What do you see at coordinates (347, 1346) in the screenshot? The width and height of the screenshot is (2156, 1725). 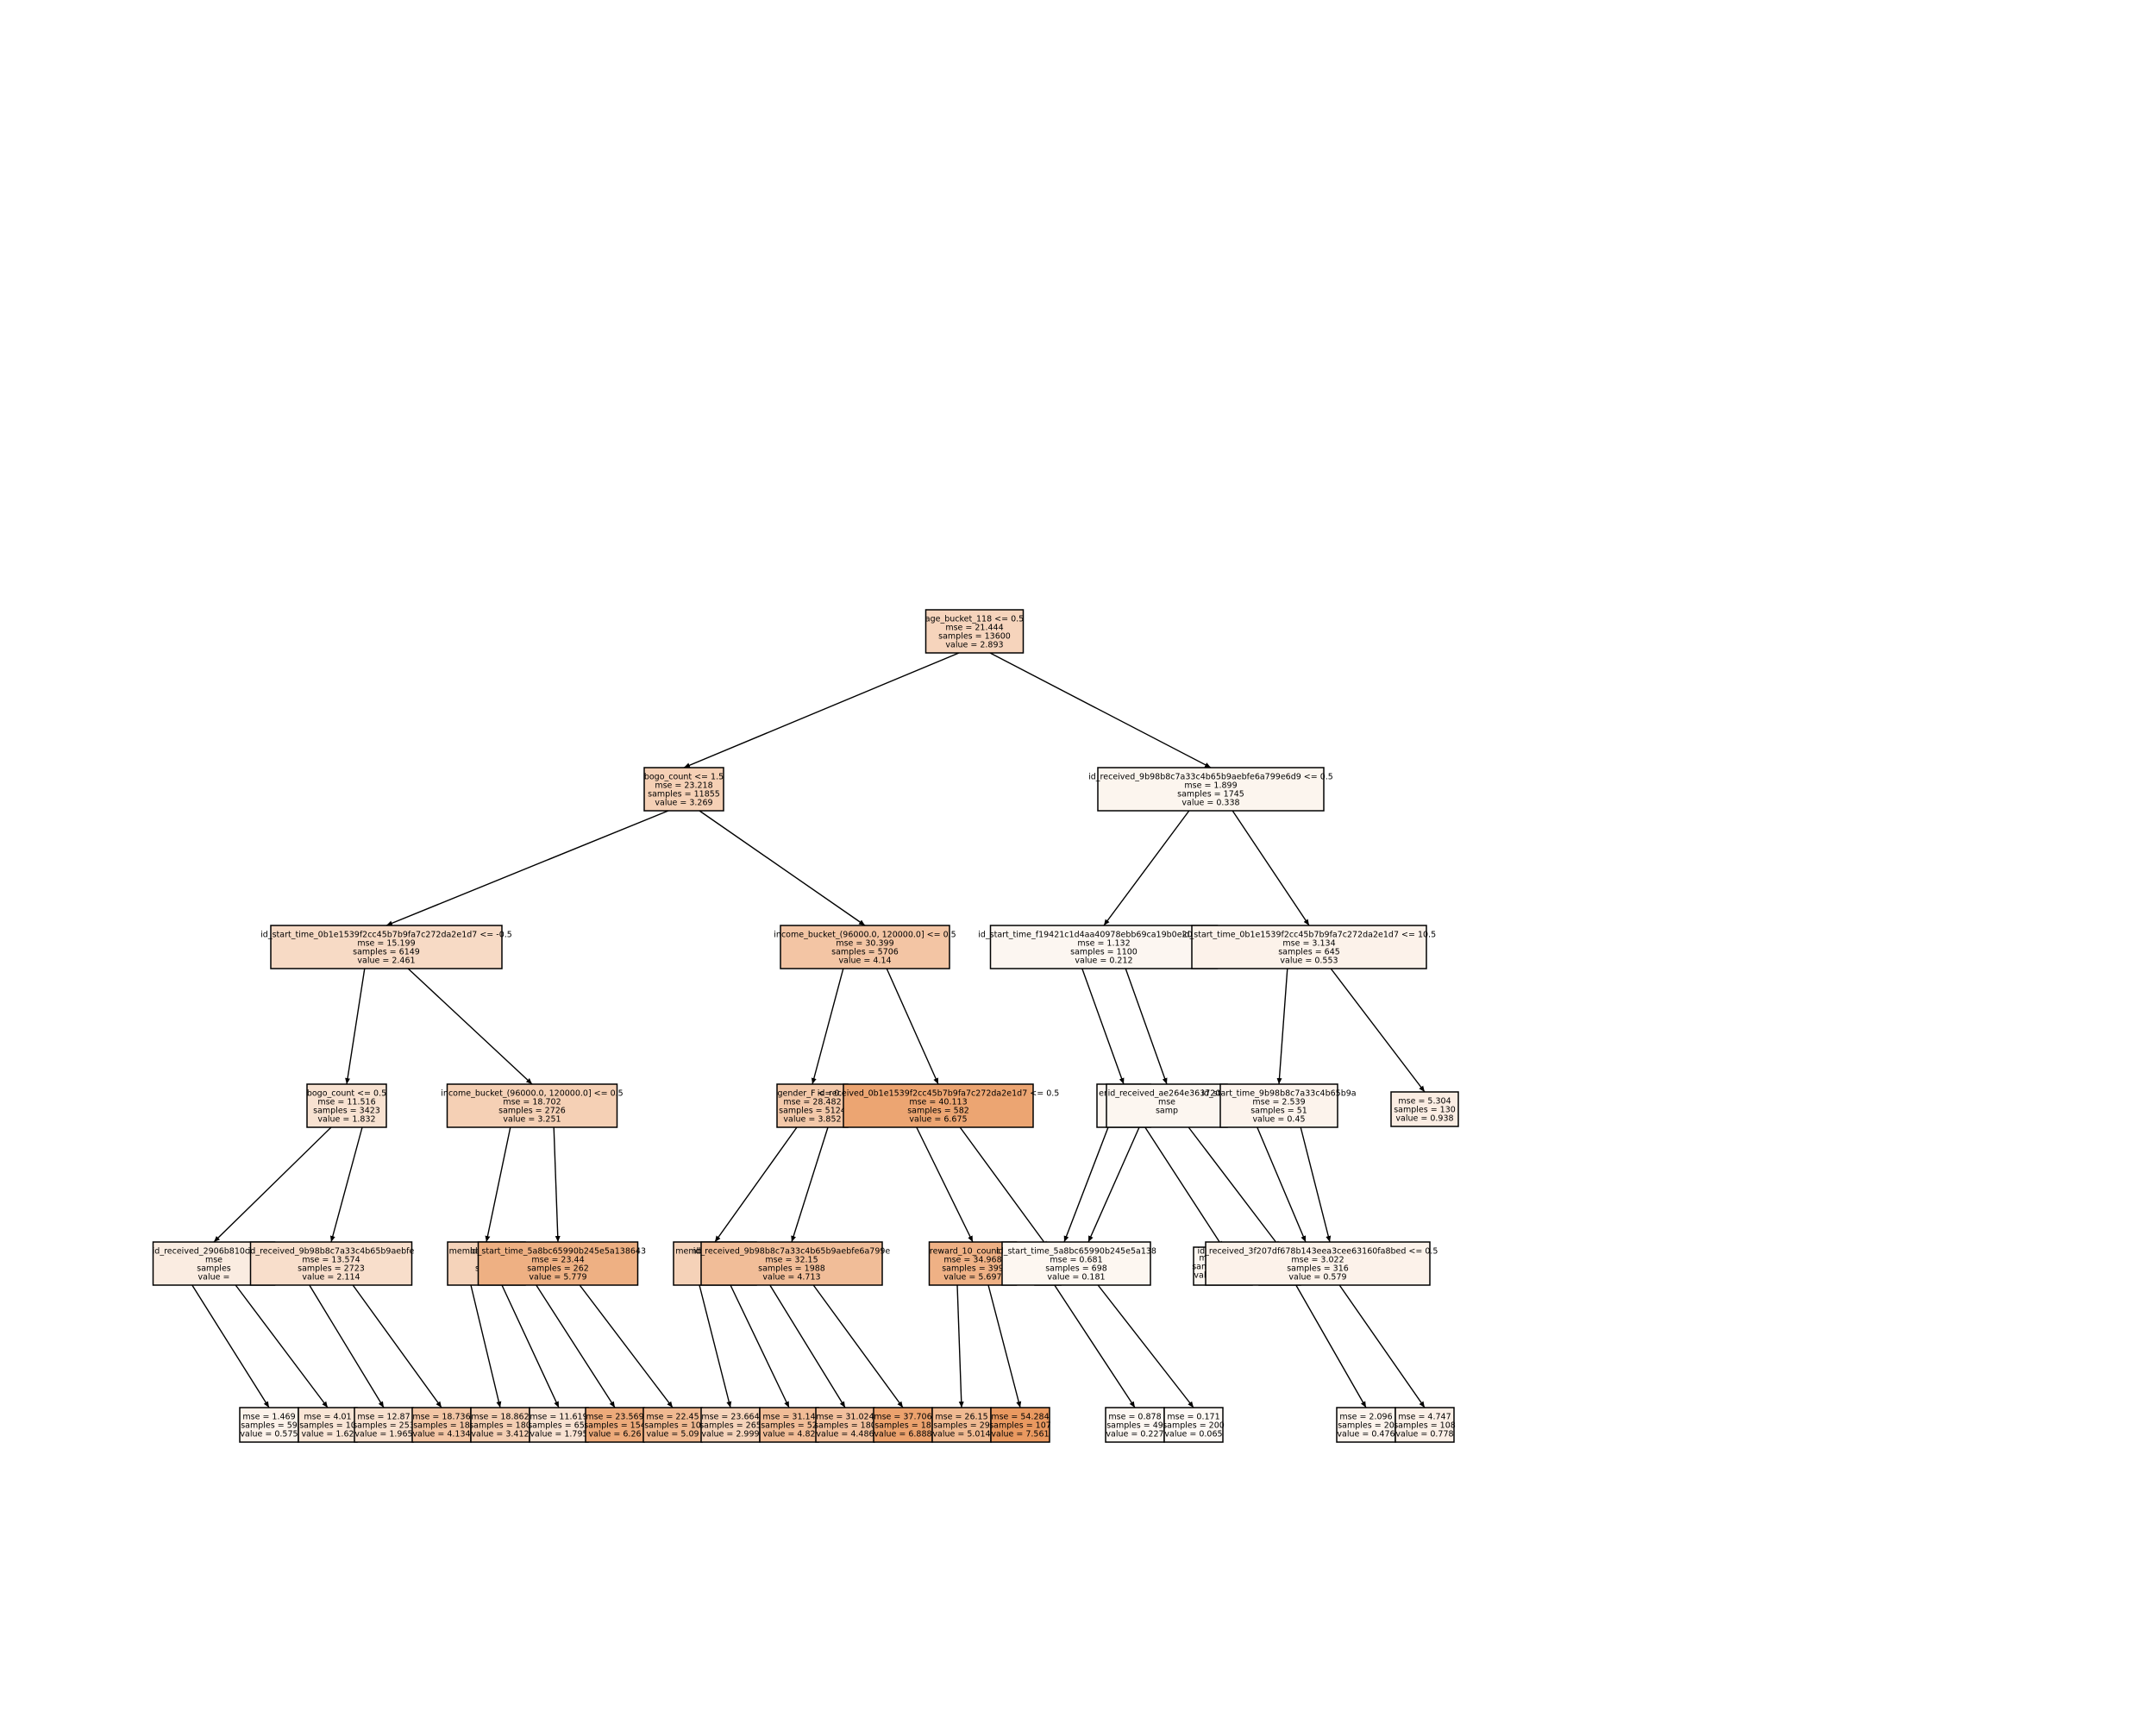 I see `edge-n16-n29` at bounding box center [347, 1346].